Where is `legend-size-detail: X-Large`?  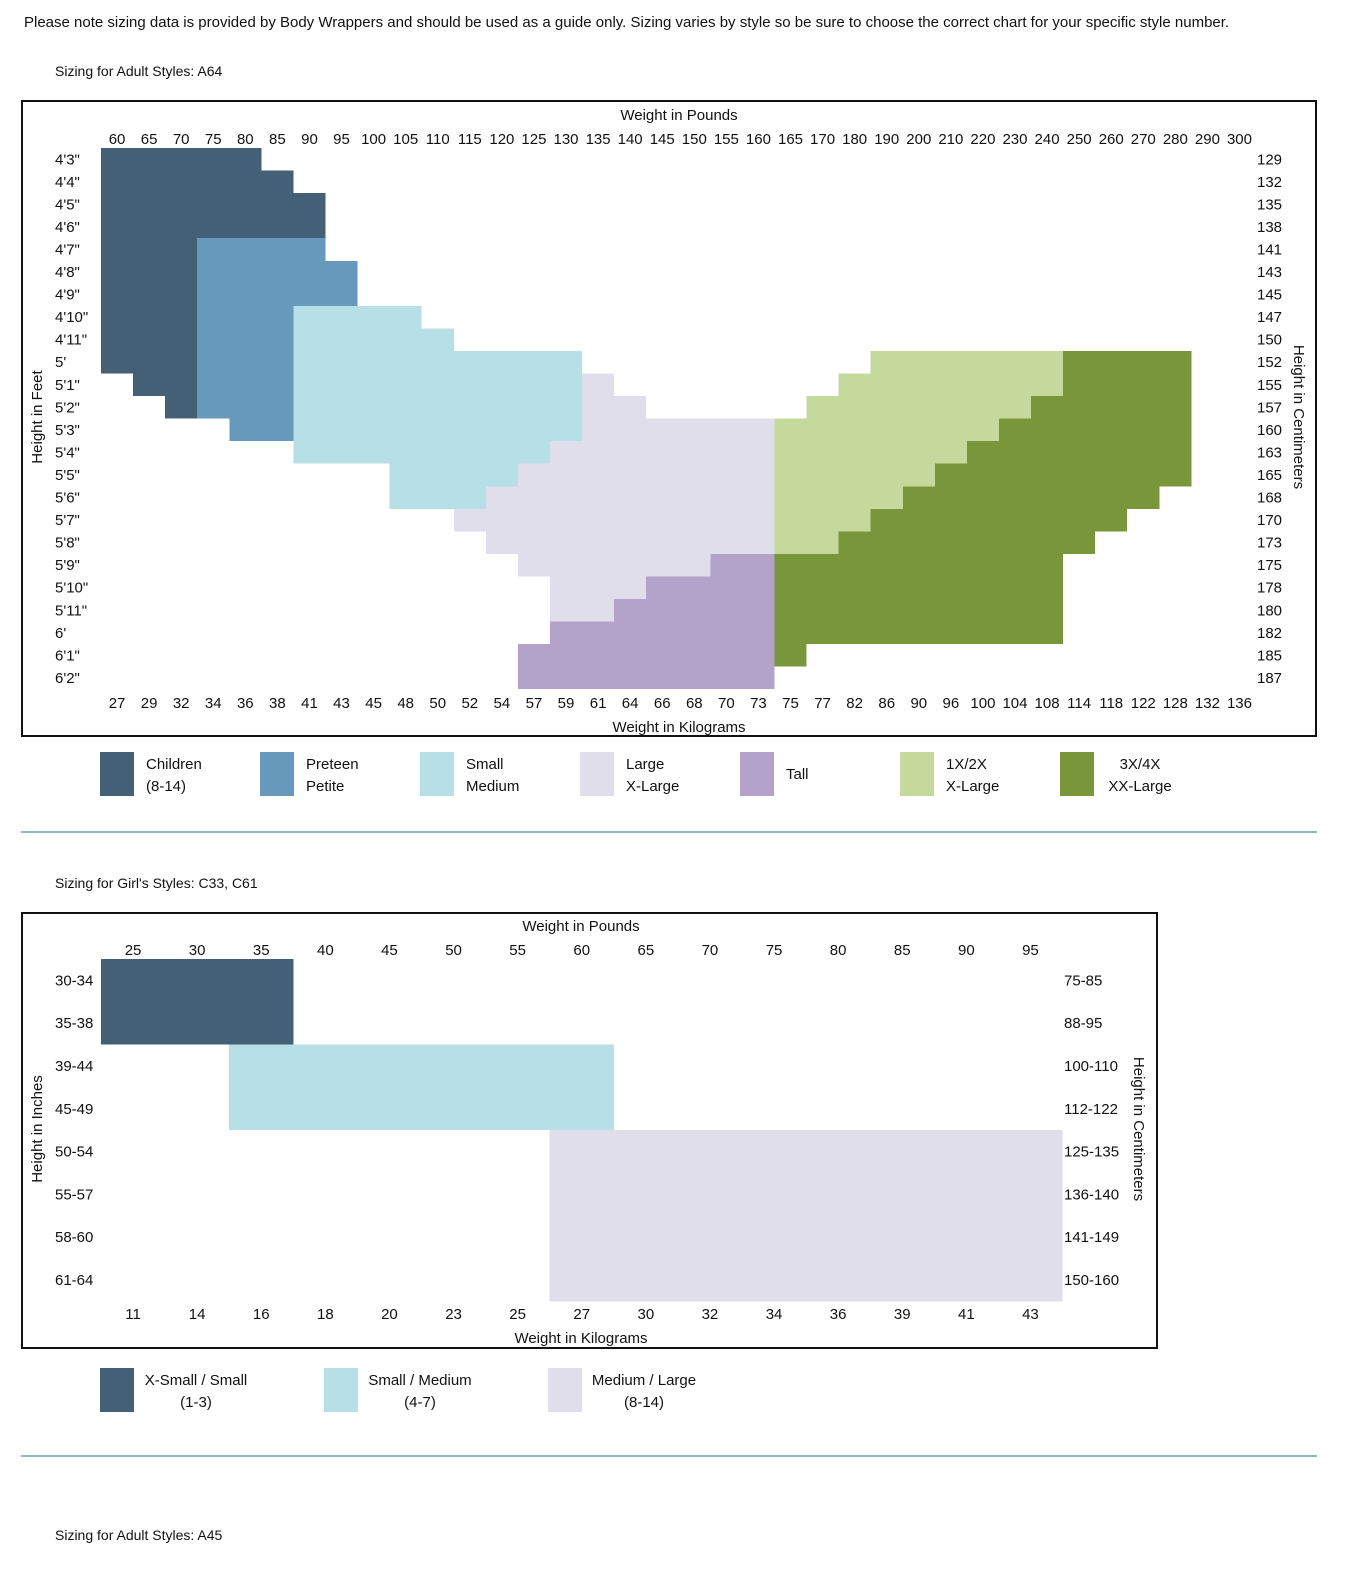
legend-size-detail: X-Large is located at coordinates (653, 786).